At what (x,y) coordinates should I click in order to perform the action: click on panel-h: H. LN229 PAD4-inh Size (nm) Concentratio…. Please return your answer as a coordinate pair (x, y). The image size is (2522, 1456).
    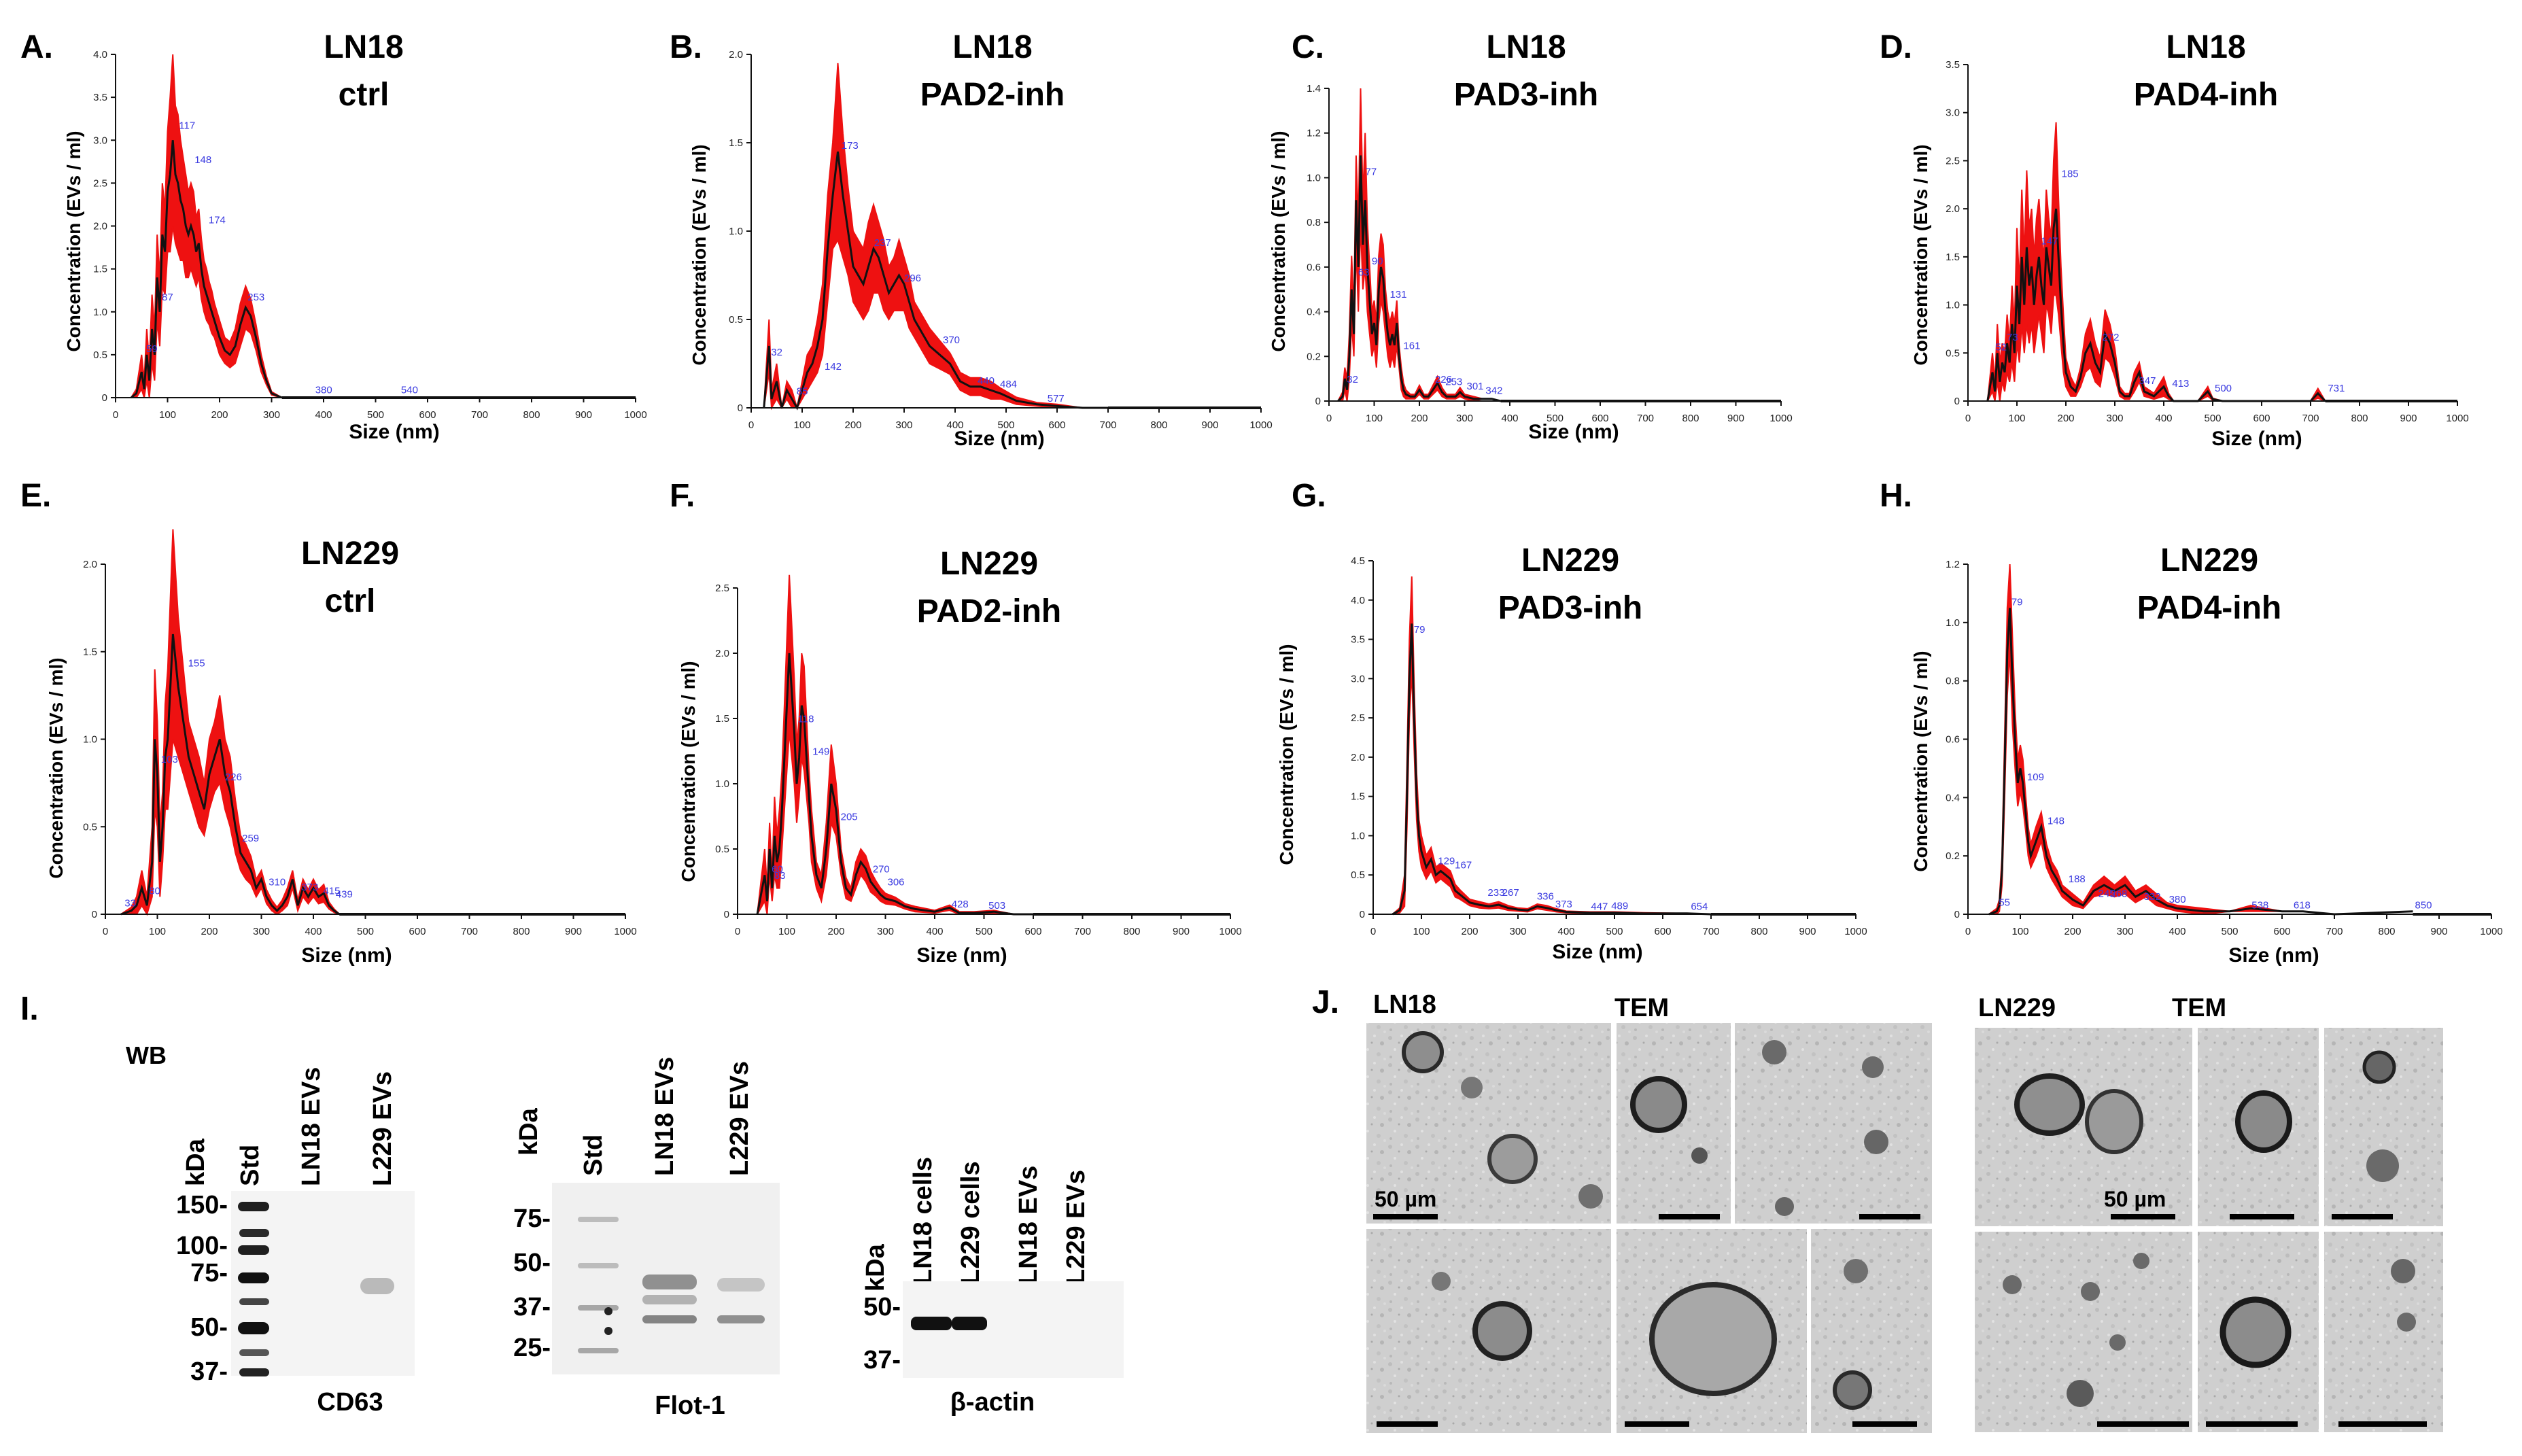
    Looking at the image, I should click on (2192, 722).